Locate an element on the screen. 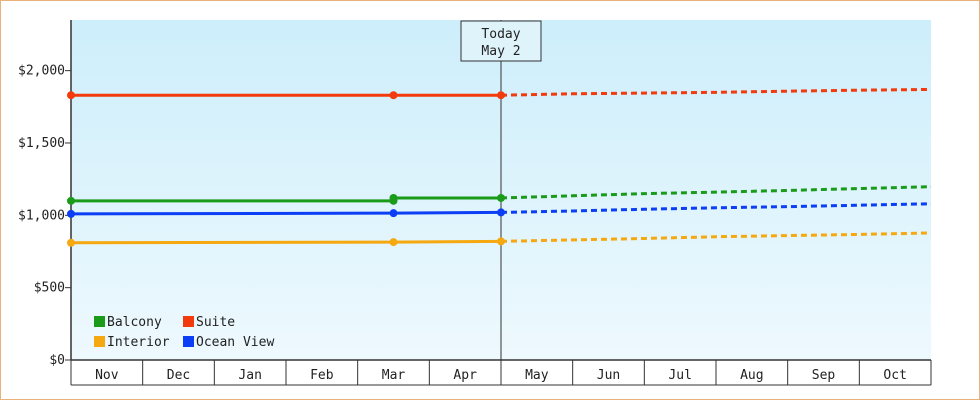 This screenshot has width=980, height=403. today-label: May 2 is located at coordinates (500, 51).